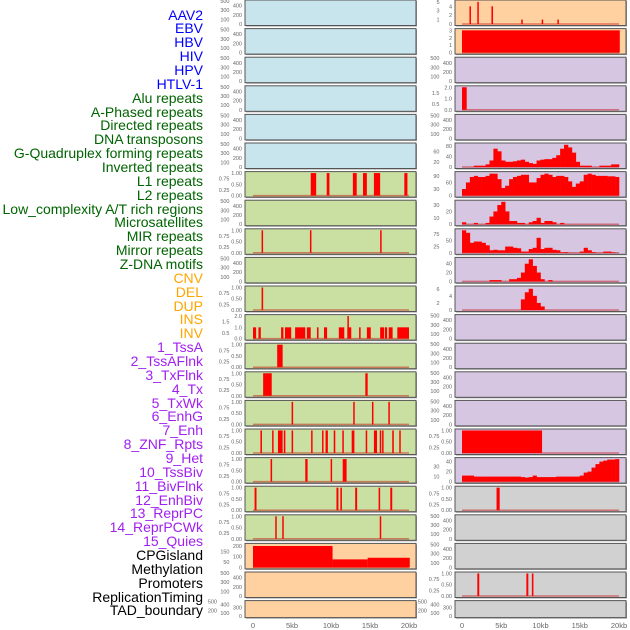 The width and height of the screenshot is (630, 630). What do you see at coordinates (437, 21) in the screenshot?
I see `y-tick-label: 1` at bounding box center [437, 21].